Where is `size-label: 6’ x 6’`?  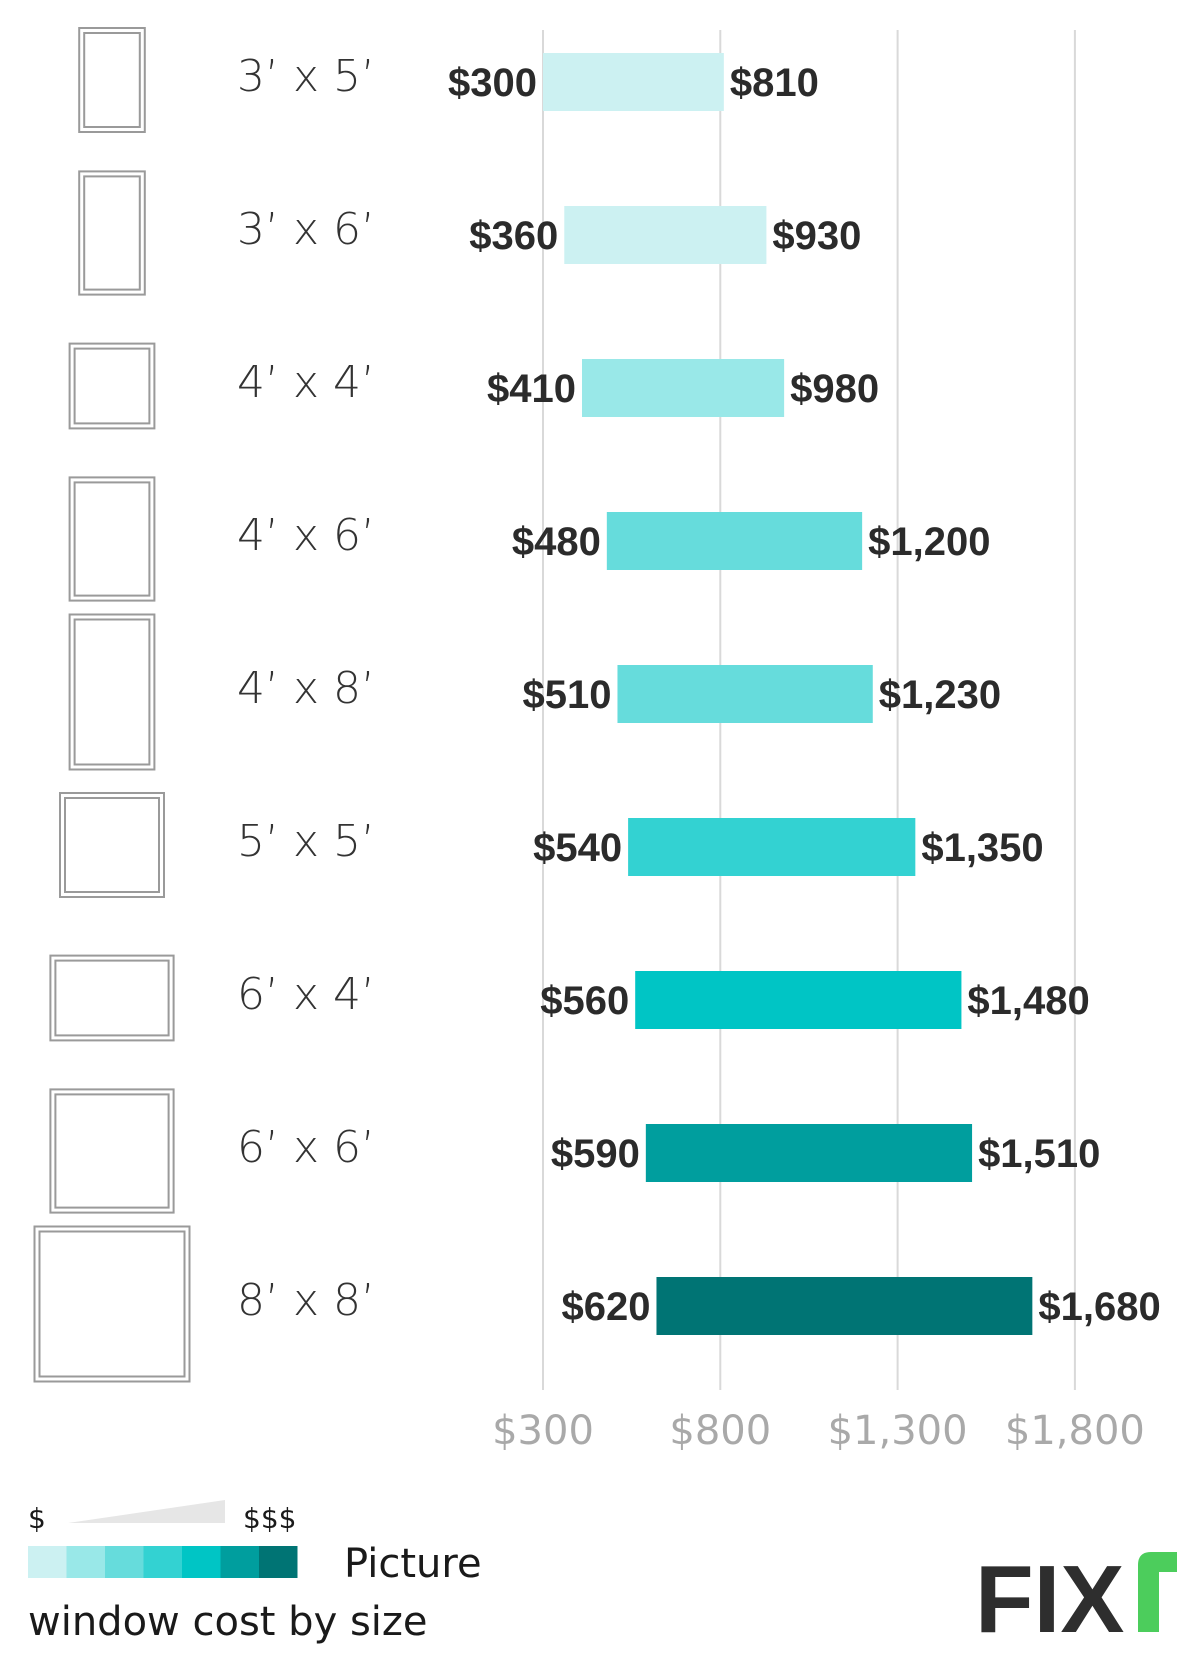 size-label: 6’ x 6’ is located at coordinates (306, 1147).